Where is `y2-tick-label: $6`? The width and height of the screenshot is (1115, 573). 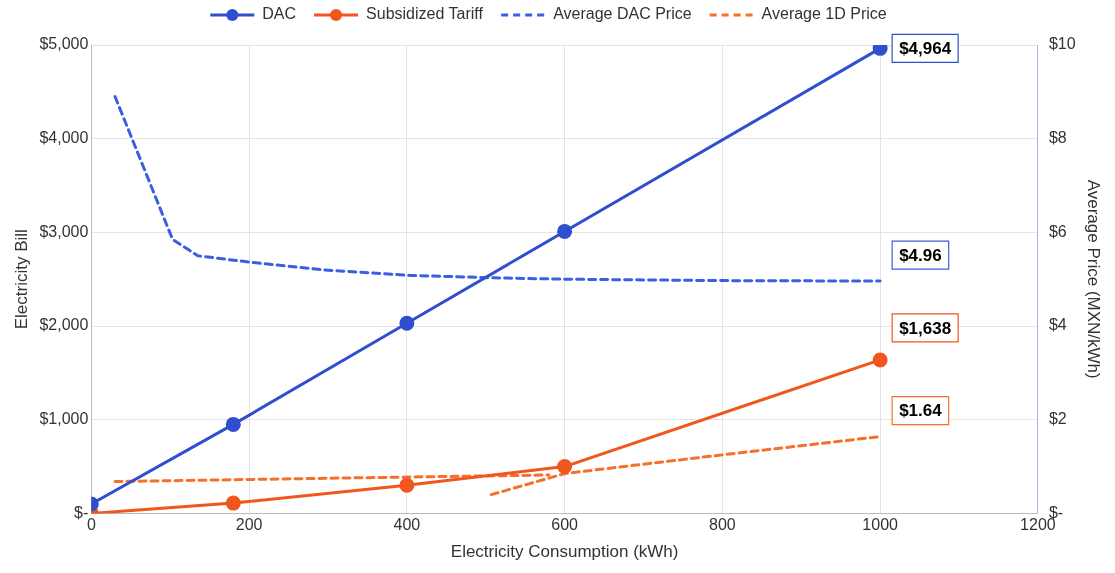 y2-tick-label: $6 is located at coordinates (1057, 231).